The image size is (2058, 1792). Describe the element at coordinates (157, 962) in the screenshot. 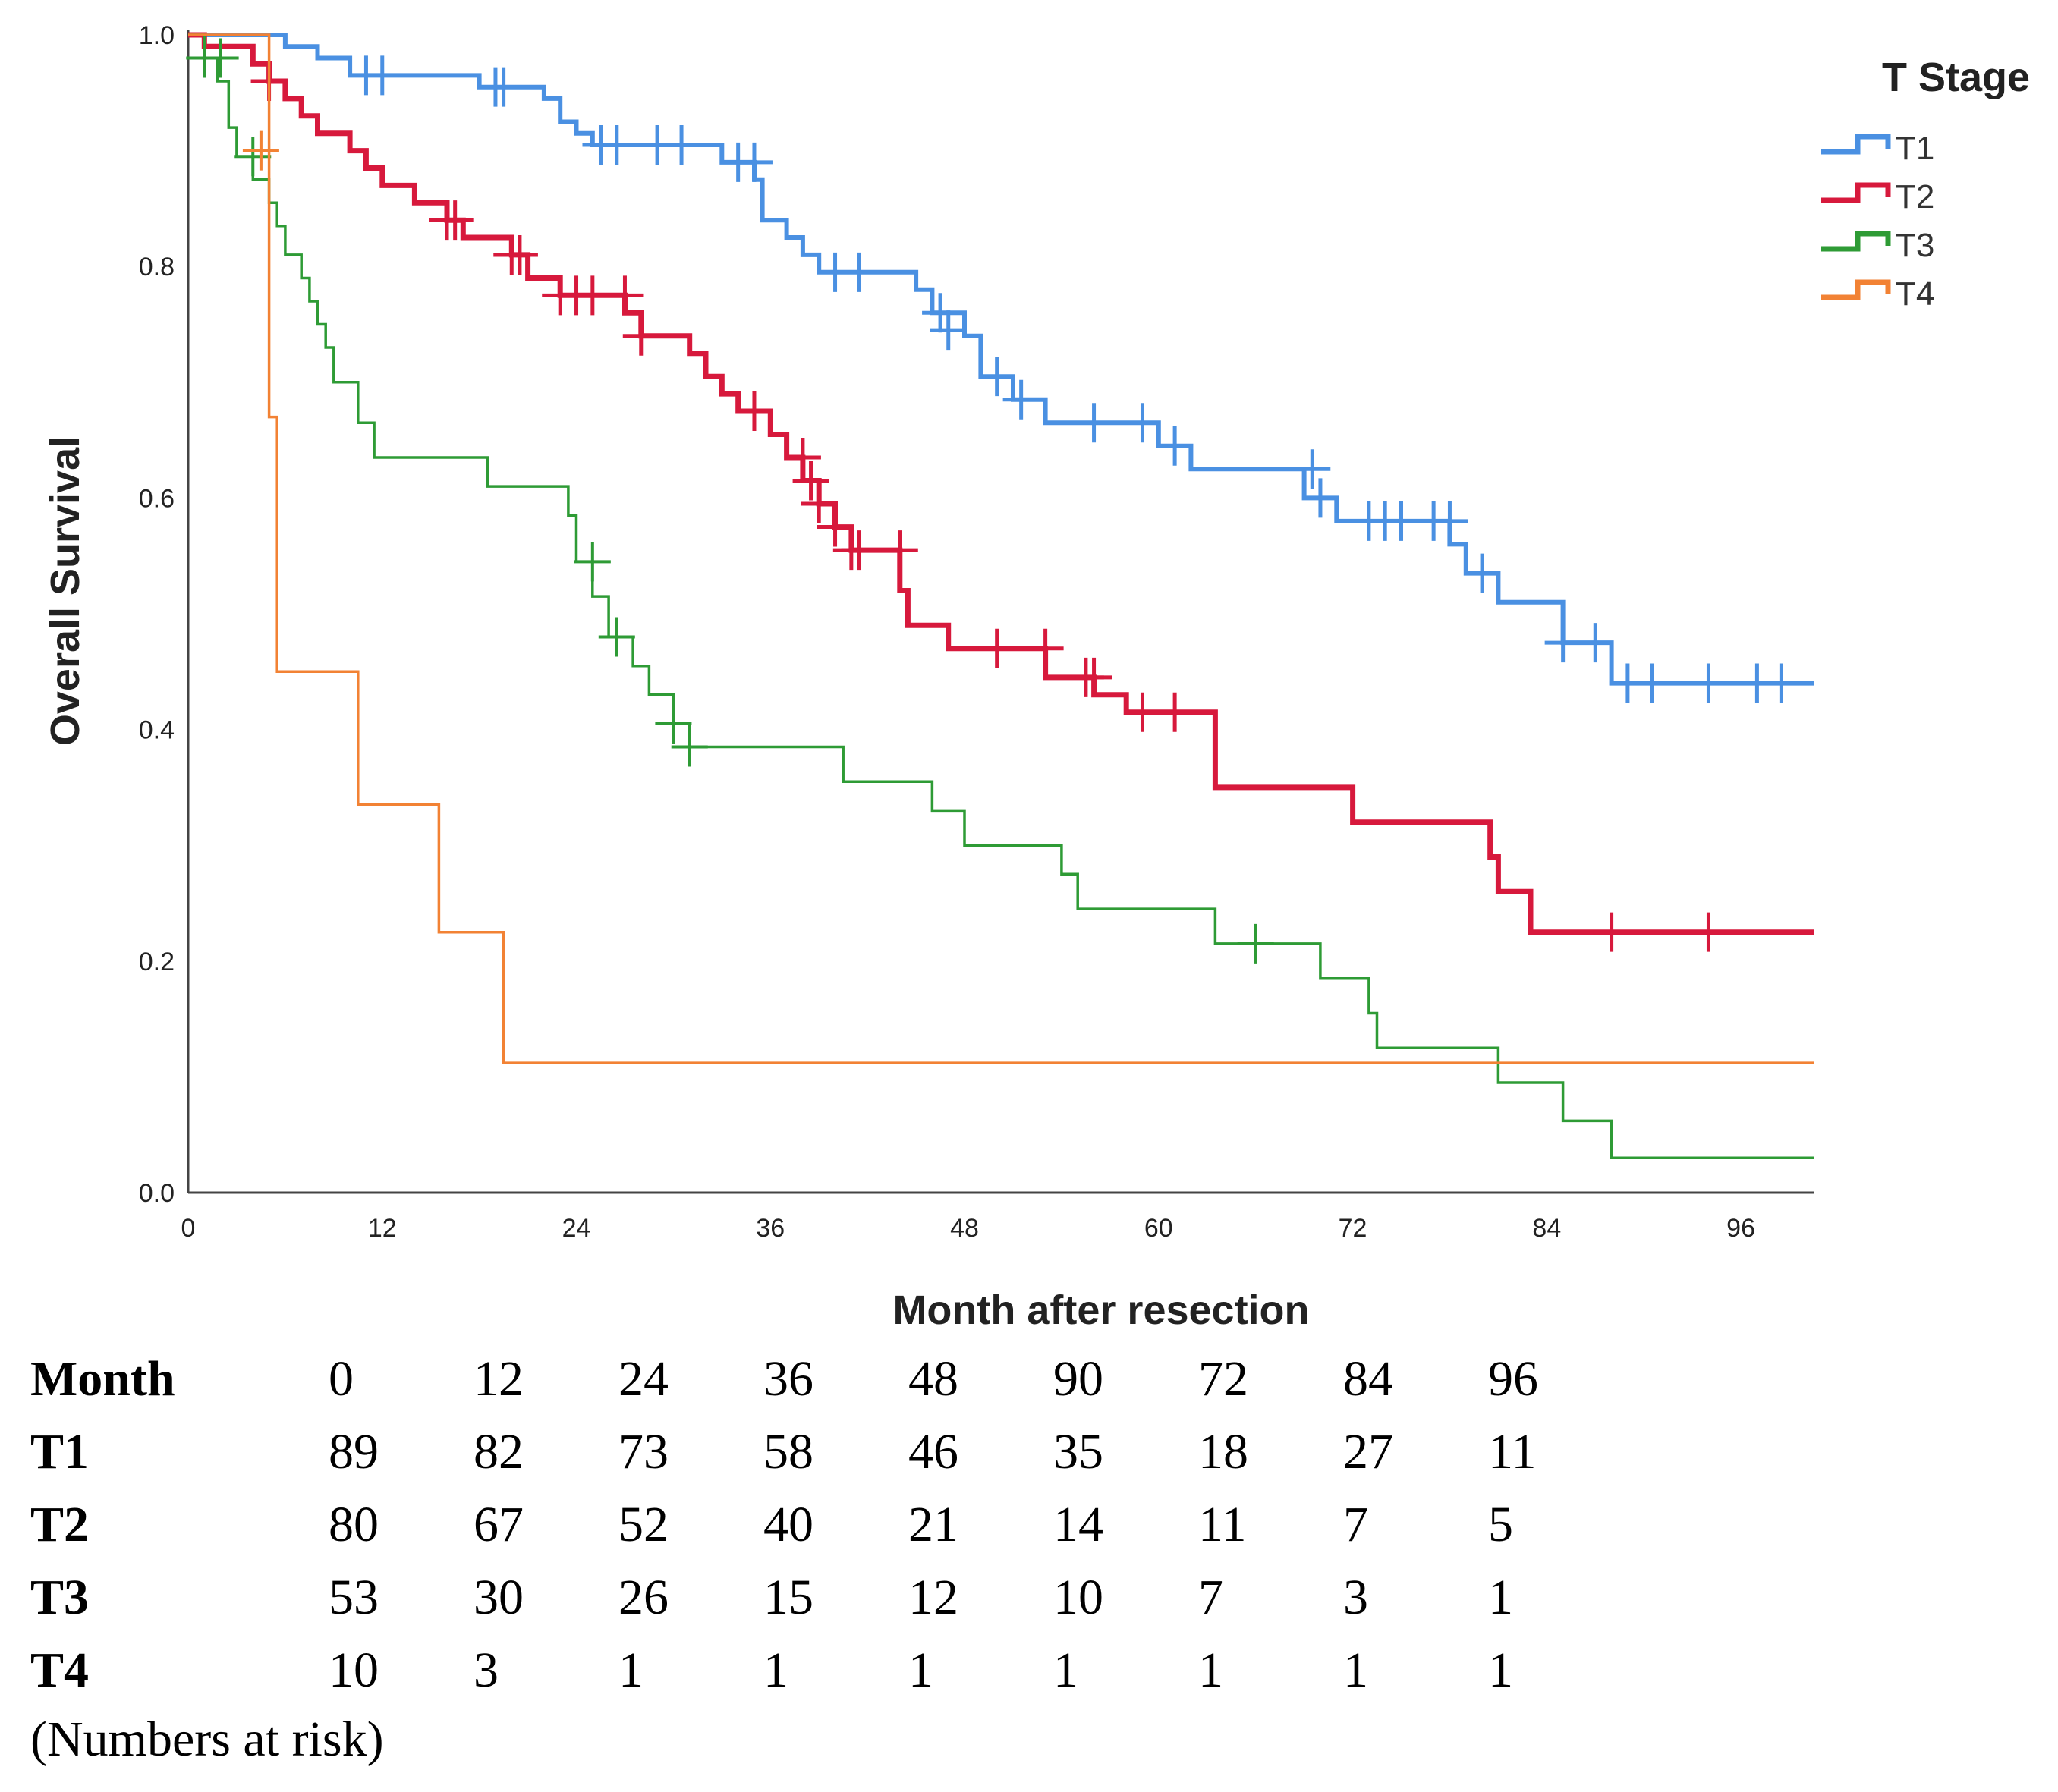

I see `y-tick-label: 0.2` at that location.